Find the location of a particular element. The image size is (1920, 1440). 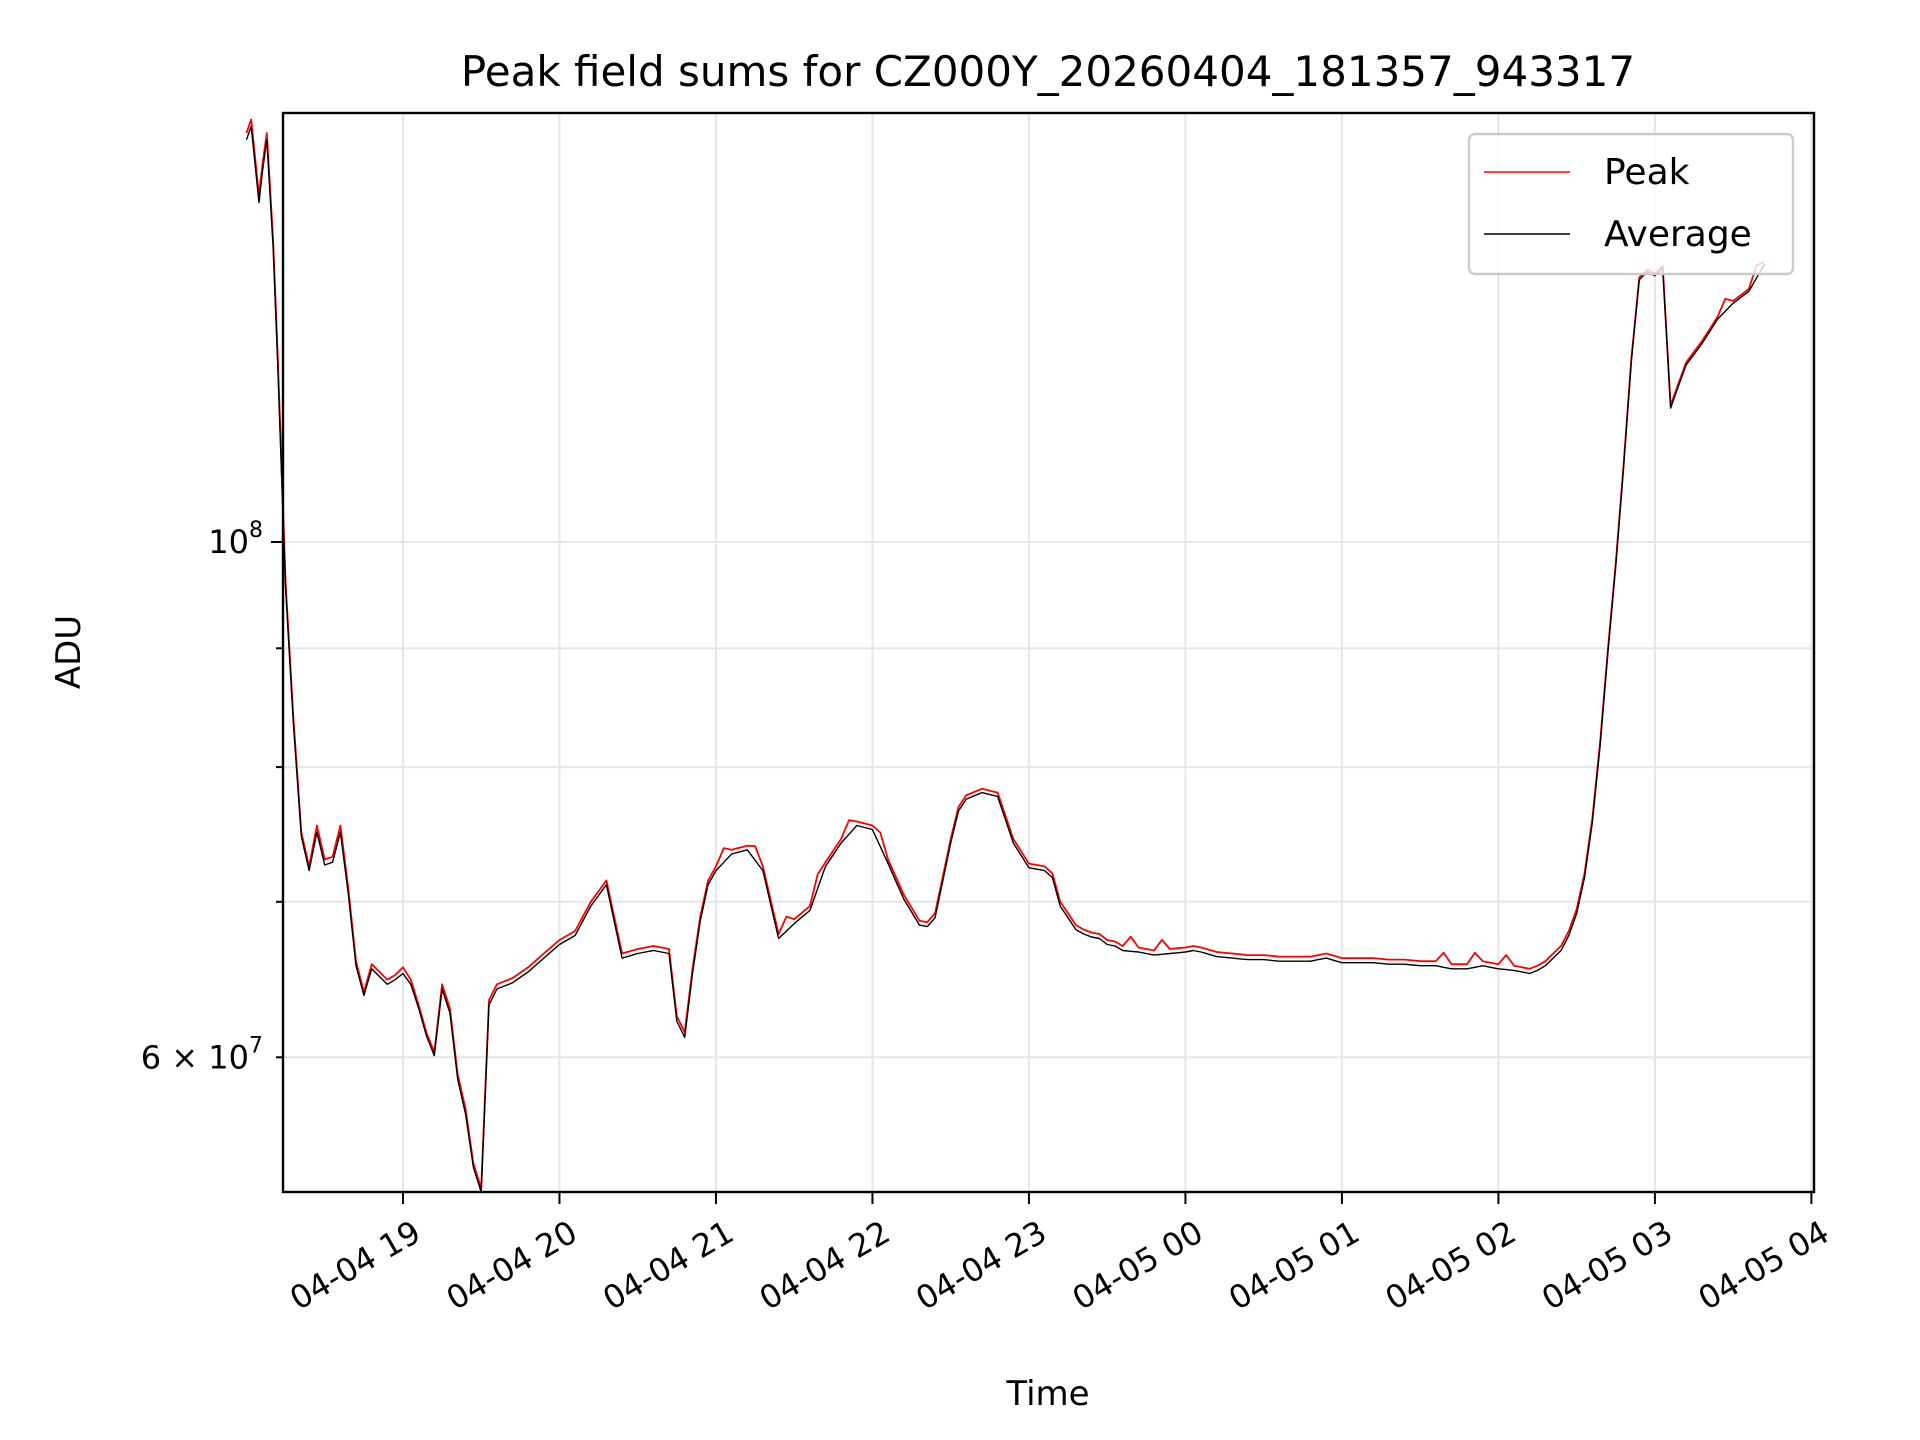

y-tick-label: 6 × 107 is located at coordinates (202, 1054).